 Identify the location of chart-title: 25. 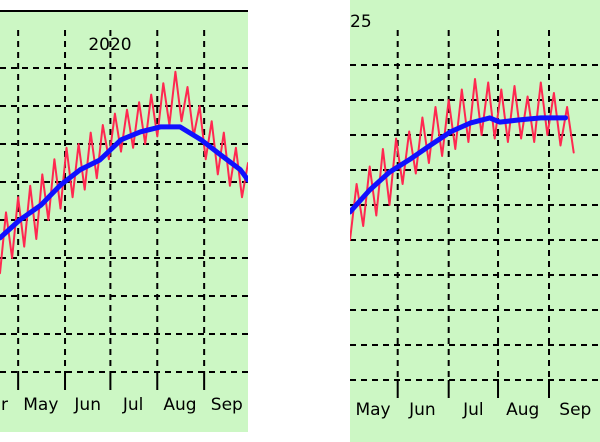
(361, 22).